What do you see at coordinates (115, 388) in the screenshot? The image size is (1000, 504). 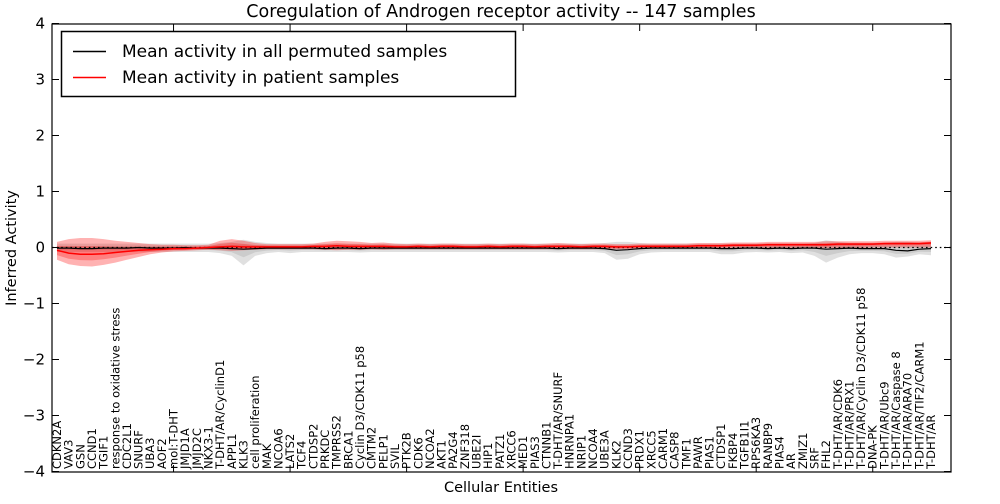 I see `x-tick-label: response to oxidative stress` at bounding box center [115, 388].